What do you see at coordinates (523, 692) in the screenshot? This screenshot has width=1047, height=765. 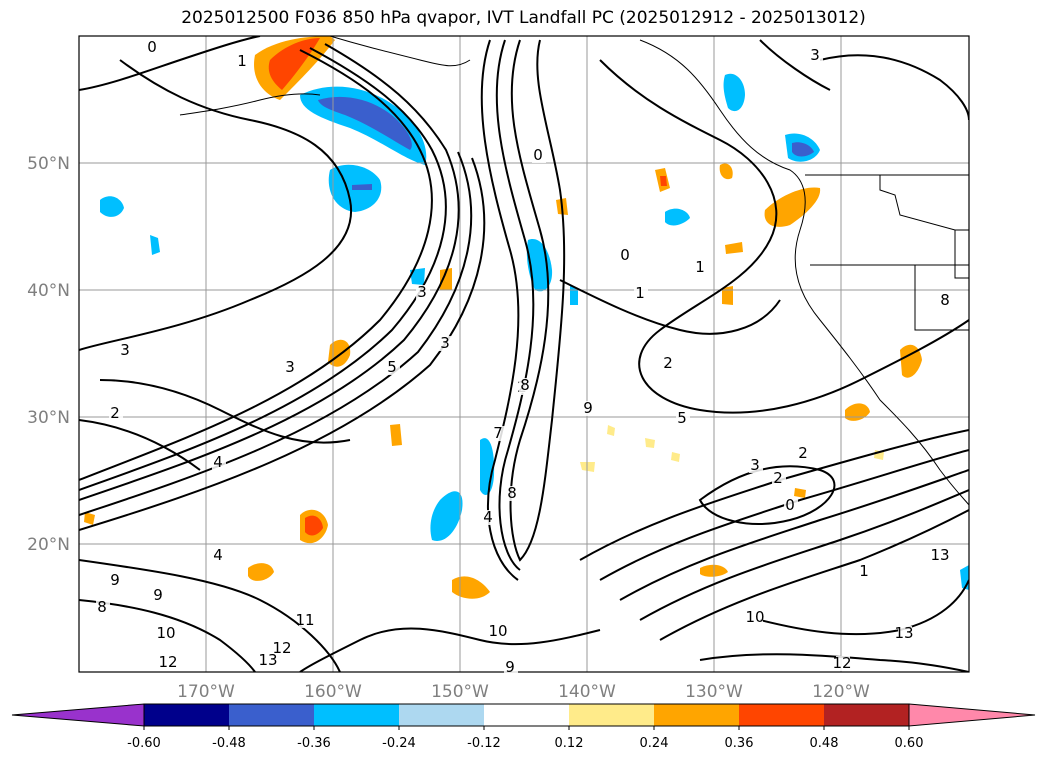 I see `longitude-labels: 170°W 160°W 150°W 140°W 130°W 120°W` at bounding box center [523, 692].